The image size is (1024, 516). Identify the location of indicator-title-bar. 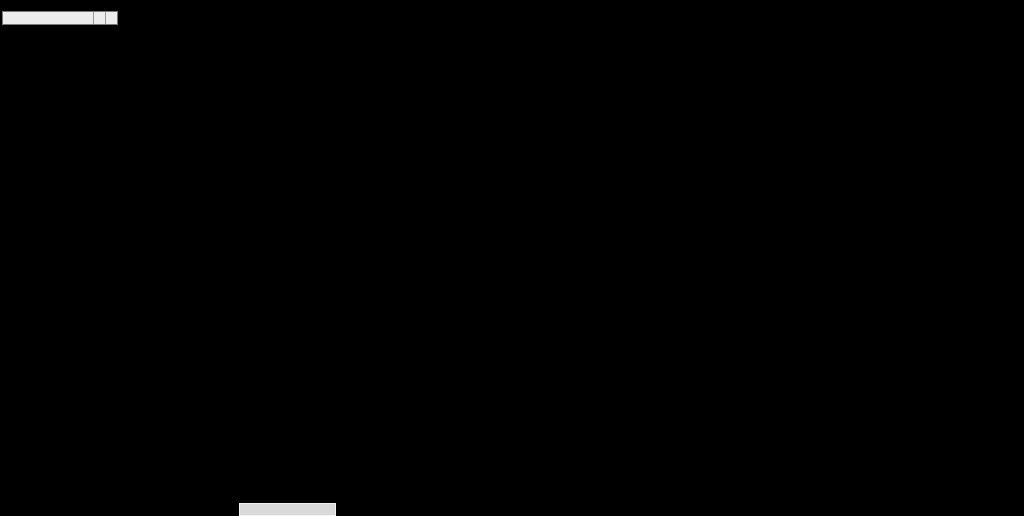
(60, 18).